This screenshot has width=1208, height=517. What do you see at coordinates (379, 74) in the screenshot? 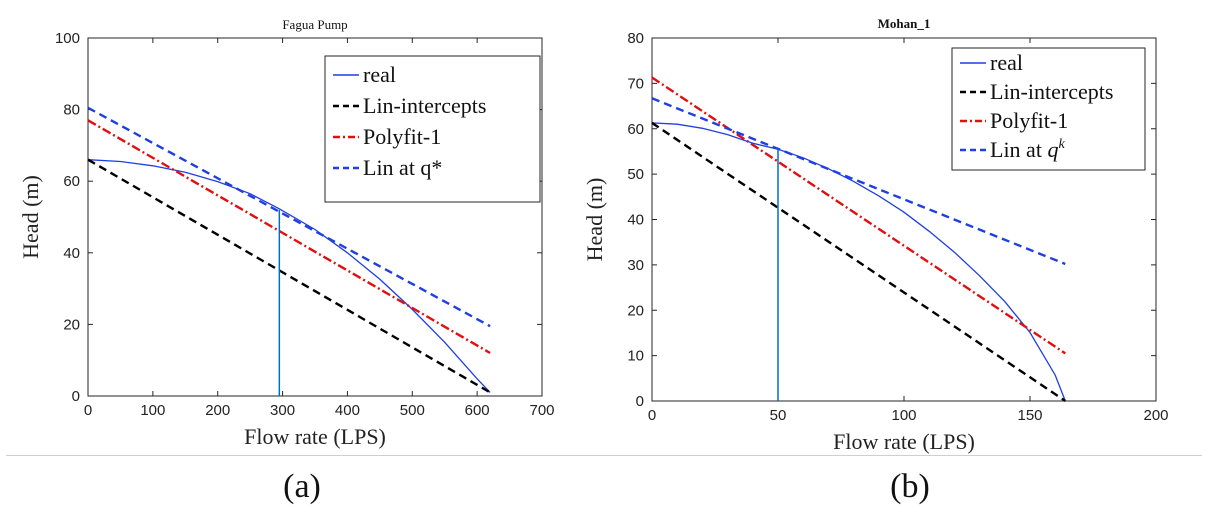
I see `chart-a-legend-label: real` at bounding box center [379, 74].